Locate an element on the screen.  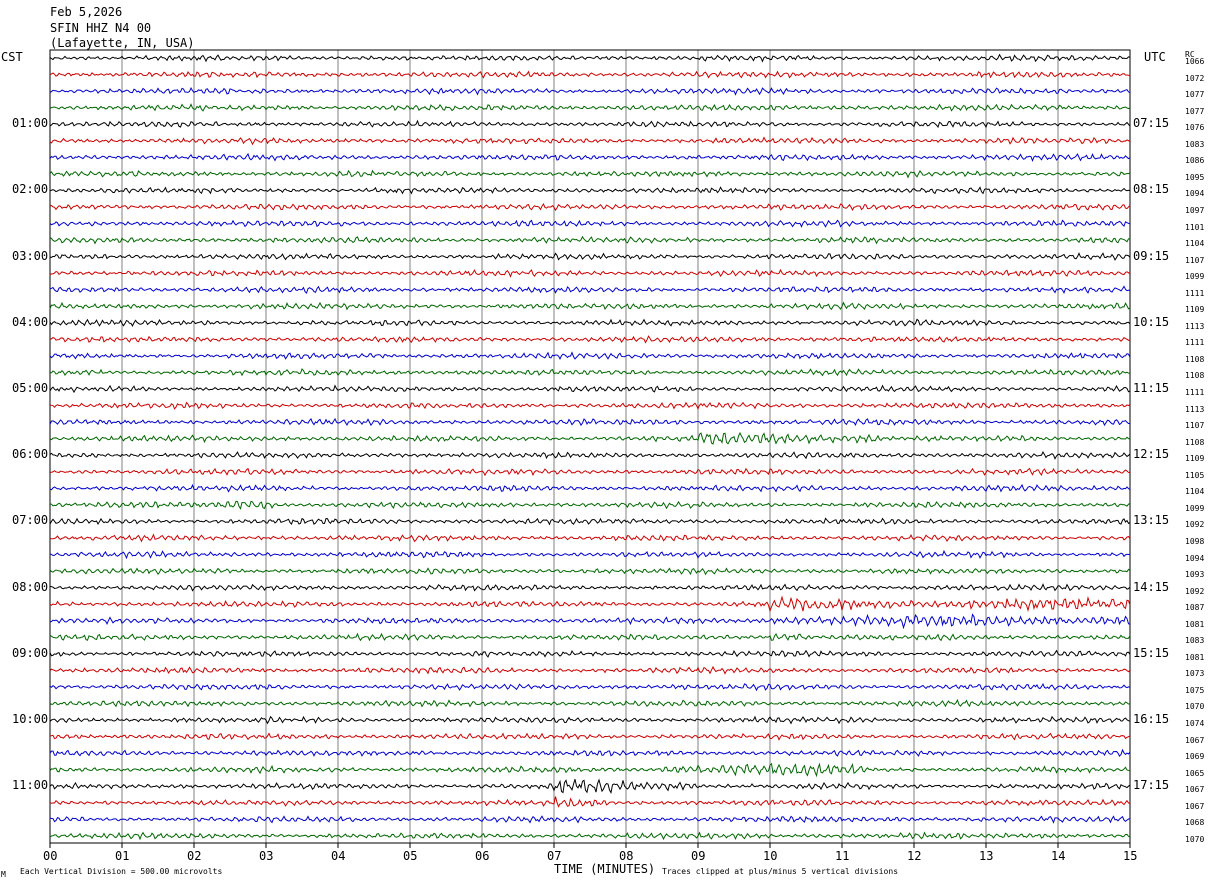
rc-value: 1087 is located at coordinates (1195, 608).